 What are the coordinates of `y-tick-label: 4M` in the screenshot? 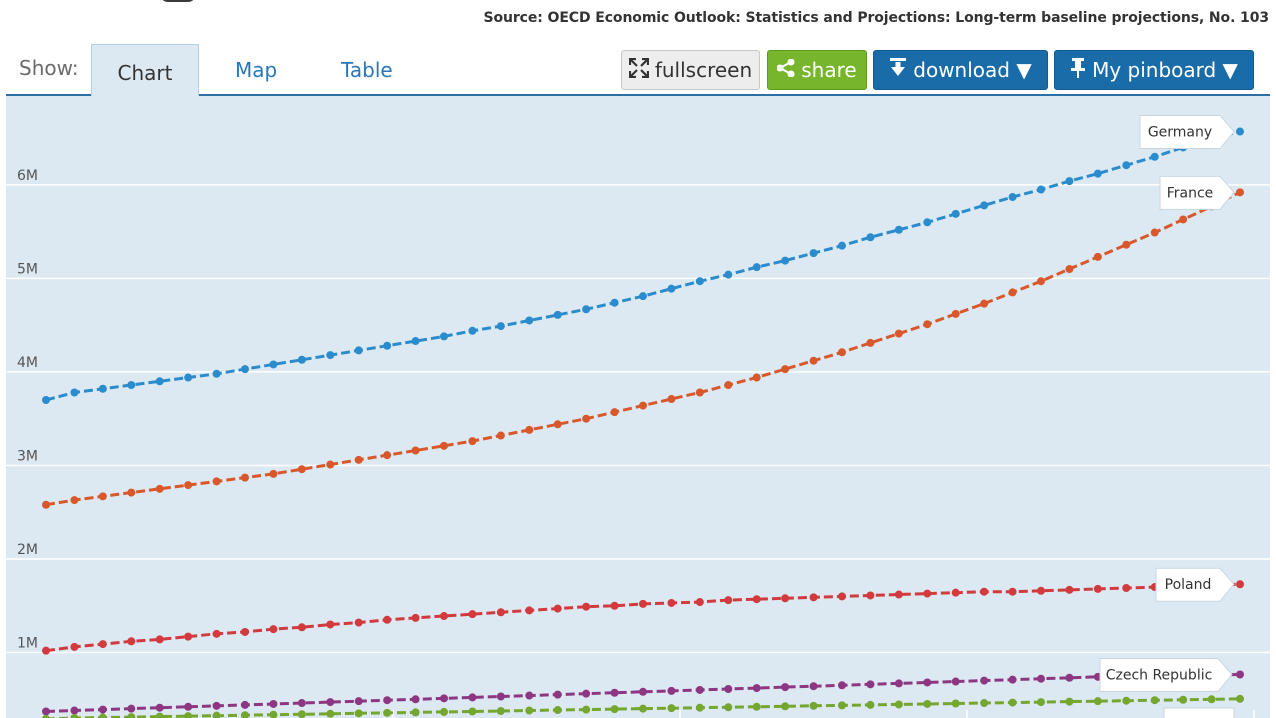 It's located at (27, 363).